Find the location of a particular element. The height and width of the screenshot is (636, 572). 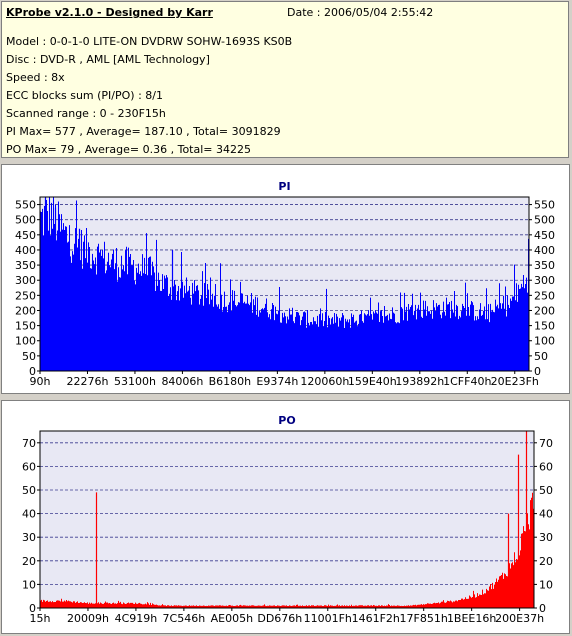

po-y-tick-label: 20 is located at coordinates (29, 561).